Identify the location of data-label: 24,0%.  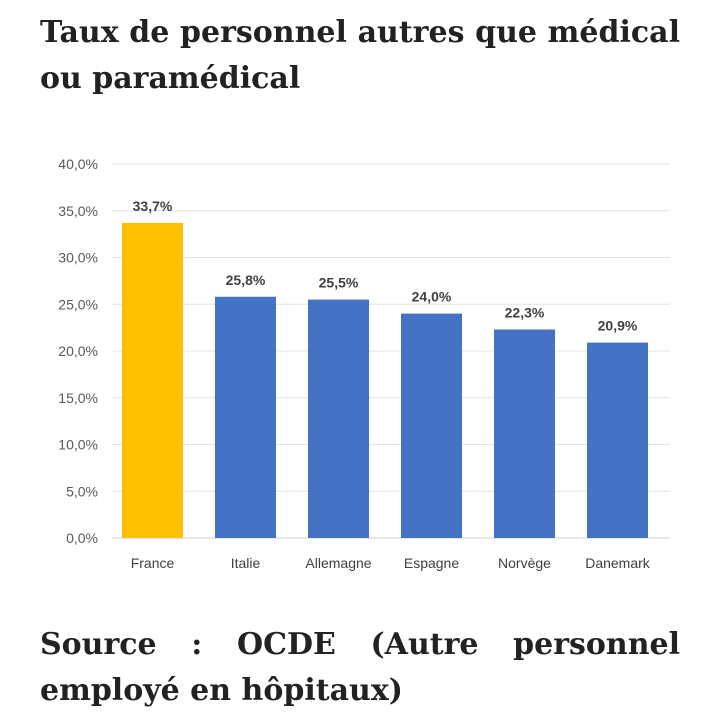
(432, 297).